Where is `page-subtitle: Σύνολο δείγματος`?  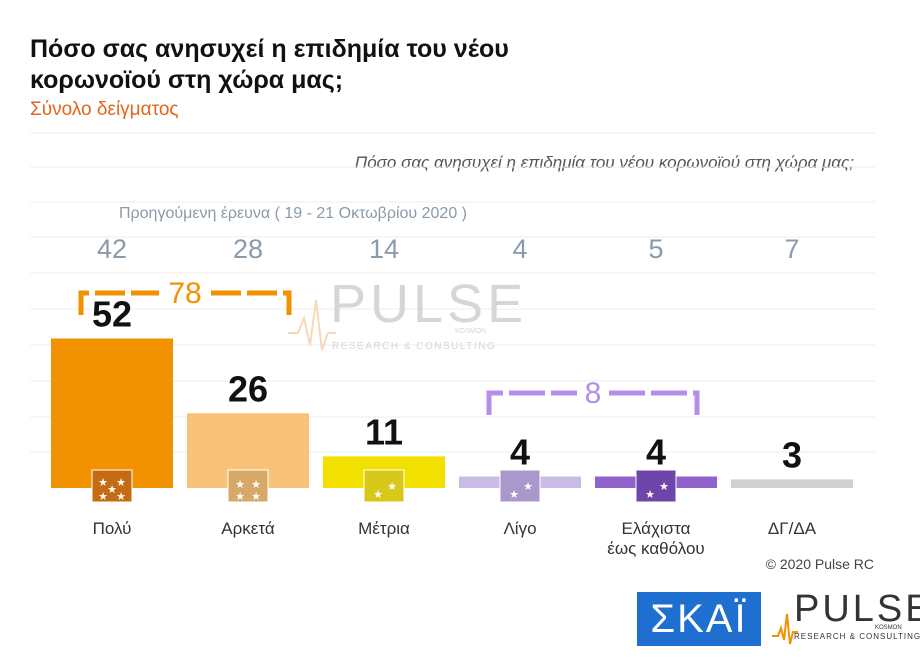
page-subtitle: Σύνολο δείγματος is located at coordinates (104, 109).